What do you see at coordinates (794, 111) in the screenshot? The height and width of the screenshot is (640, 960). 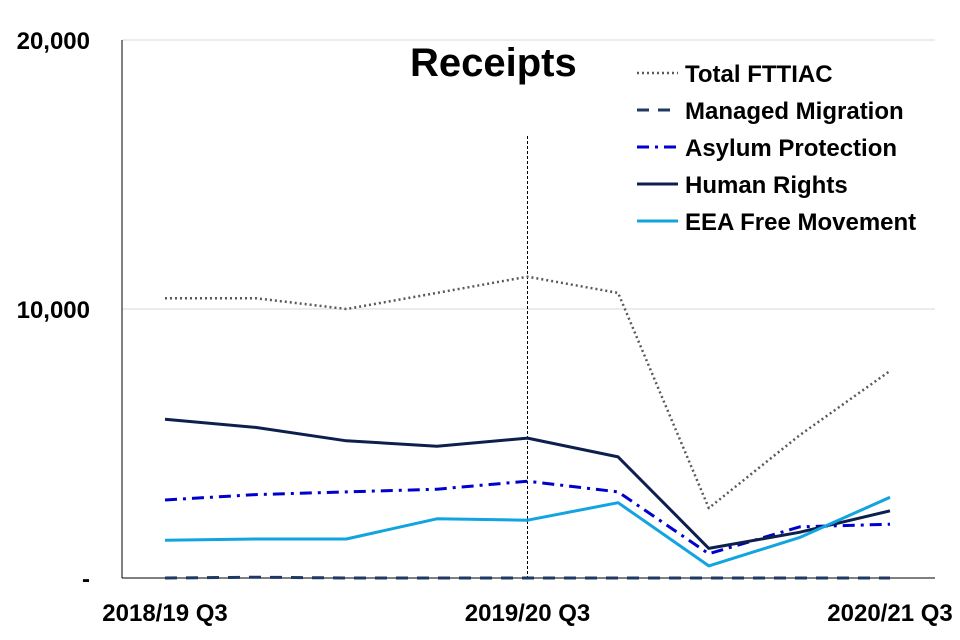 I see `legend-label-1: Managed Migration` at bounding box center [794, 111].